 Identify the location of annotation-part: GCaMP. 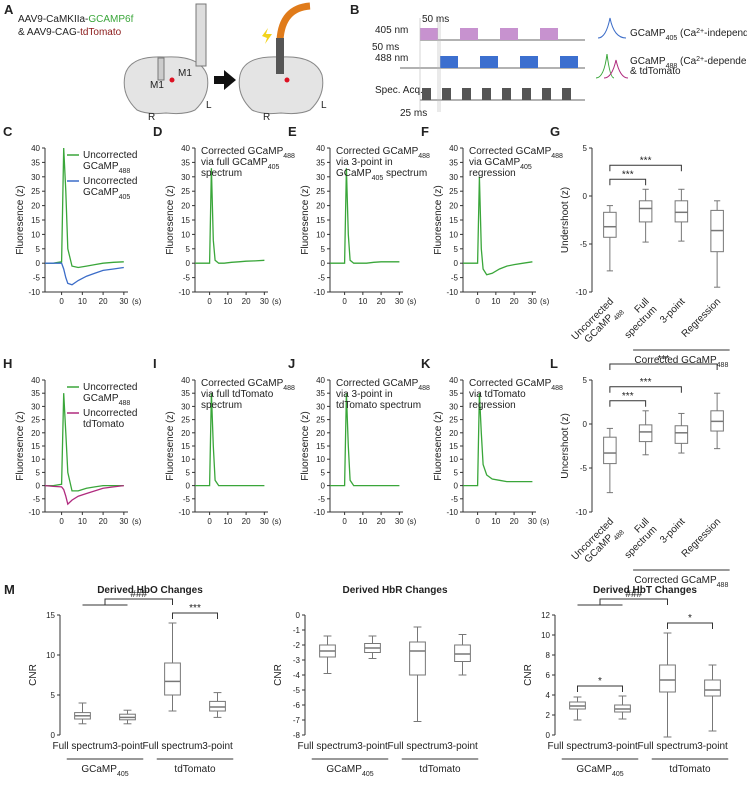
(354, 173).